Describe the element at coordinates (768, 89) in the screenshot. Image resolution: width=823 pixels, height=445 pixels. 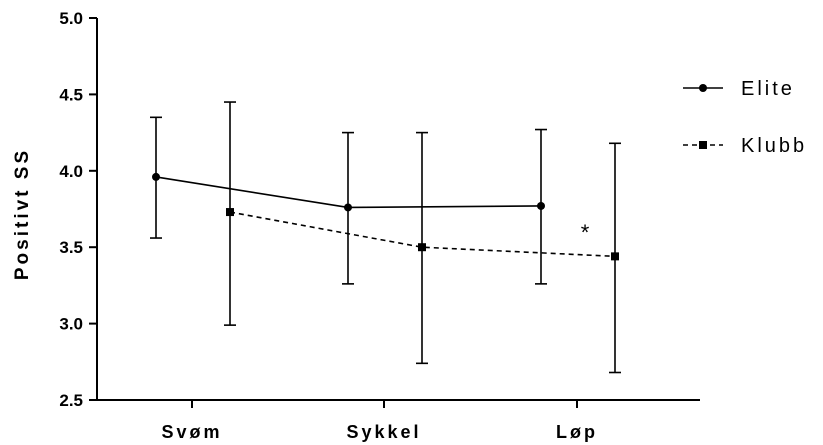
I see `legend-label: Elite` at that location.